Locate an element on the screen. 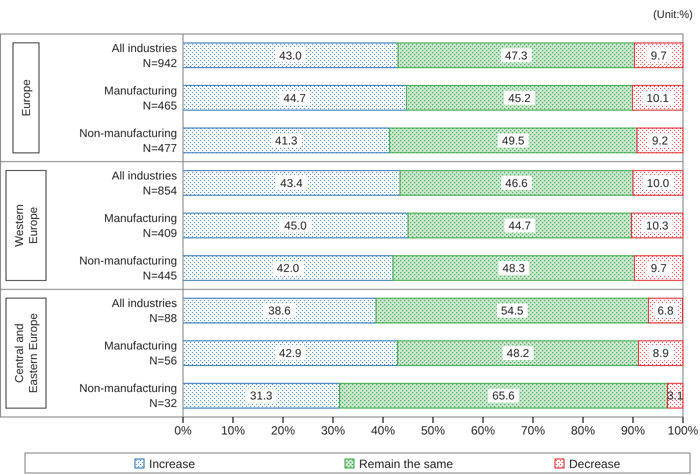 The height and width of the screenshot is (475, 700). y-tick-label: Manufacturing N=409 is located at coordinates (140, 226).